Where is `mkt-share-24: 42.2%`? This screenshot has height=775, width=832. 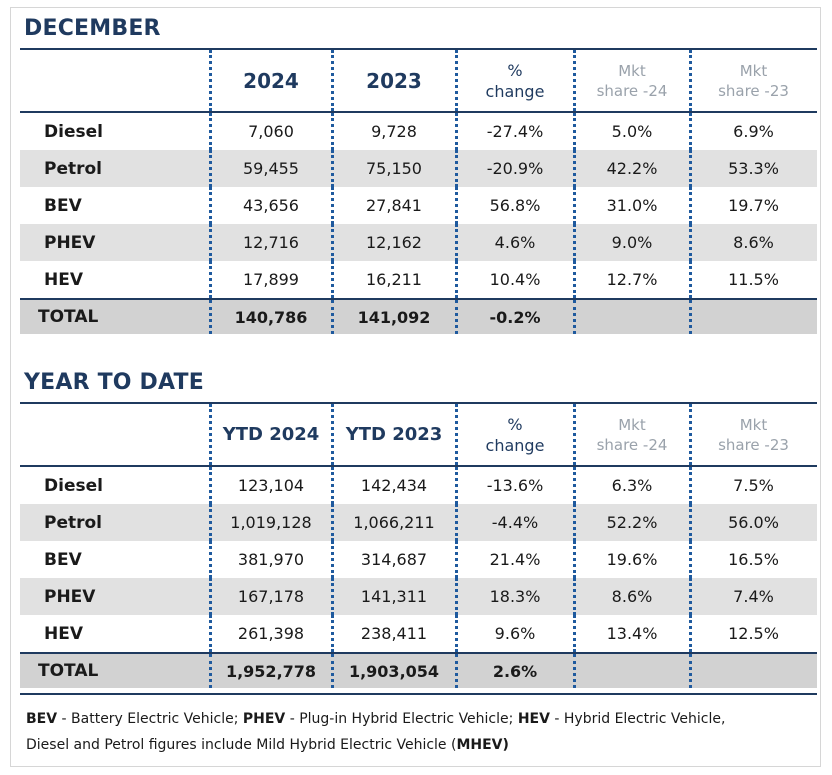 mkt-share-24: 42.2% is located at coordinates (632, 168).